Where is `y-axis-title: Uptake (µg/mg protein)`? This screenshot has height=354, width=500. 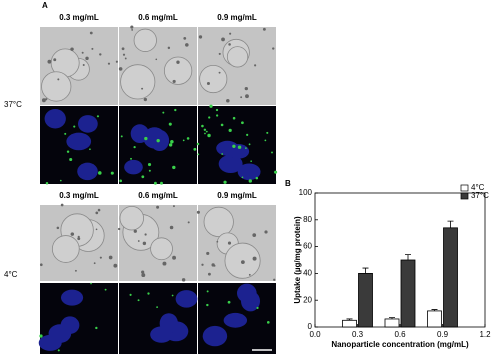 y-axis-title: Uptake (µg/mg protein) is located at coordinates (297, 260).